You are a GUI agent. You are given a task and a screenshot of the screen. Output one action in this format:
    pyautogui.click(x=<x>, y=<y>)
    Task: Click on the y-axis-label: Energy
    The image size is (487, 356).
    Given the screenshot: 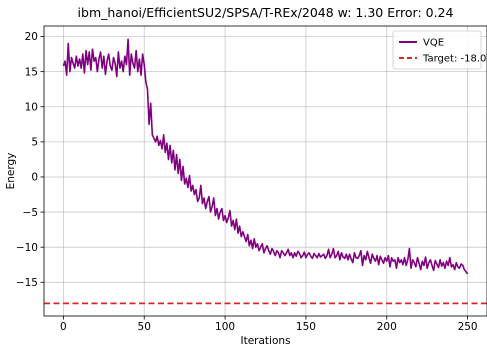 What is the action you would take?
    pyautogui.click(x=11, y=171)
    